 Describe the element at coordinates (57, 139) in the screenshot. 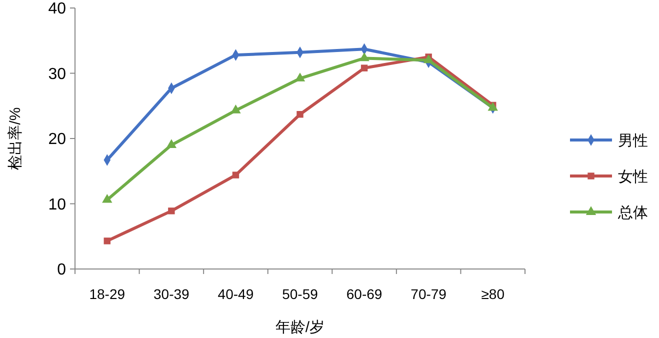

I see `y-tick-label: 20` at that location.